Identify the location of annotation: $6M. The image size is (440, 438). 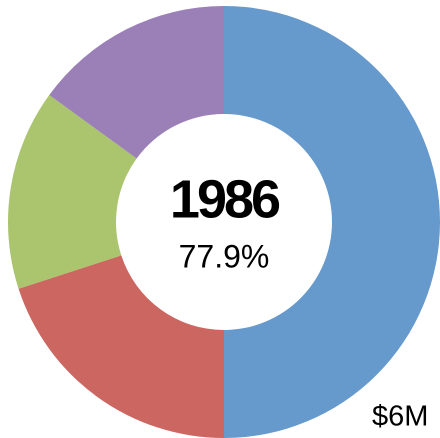
(400, 417).